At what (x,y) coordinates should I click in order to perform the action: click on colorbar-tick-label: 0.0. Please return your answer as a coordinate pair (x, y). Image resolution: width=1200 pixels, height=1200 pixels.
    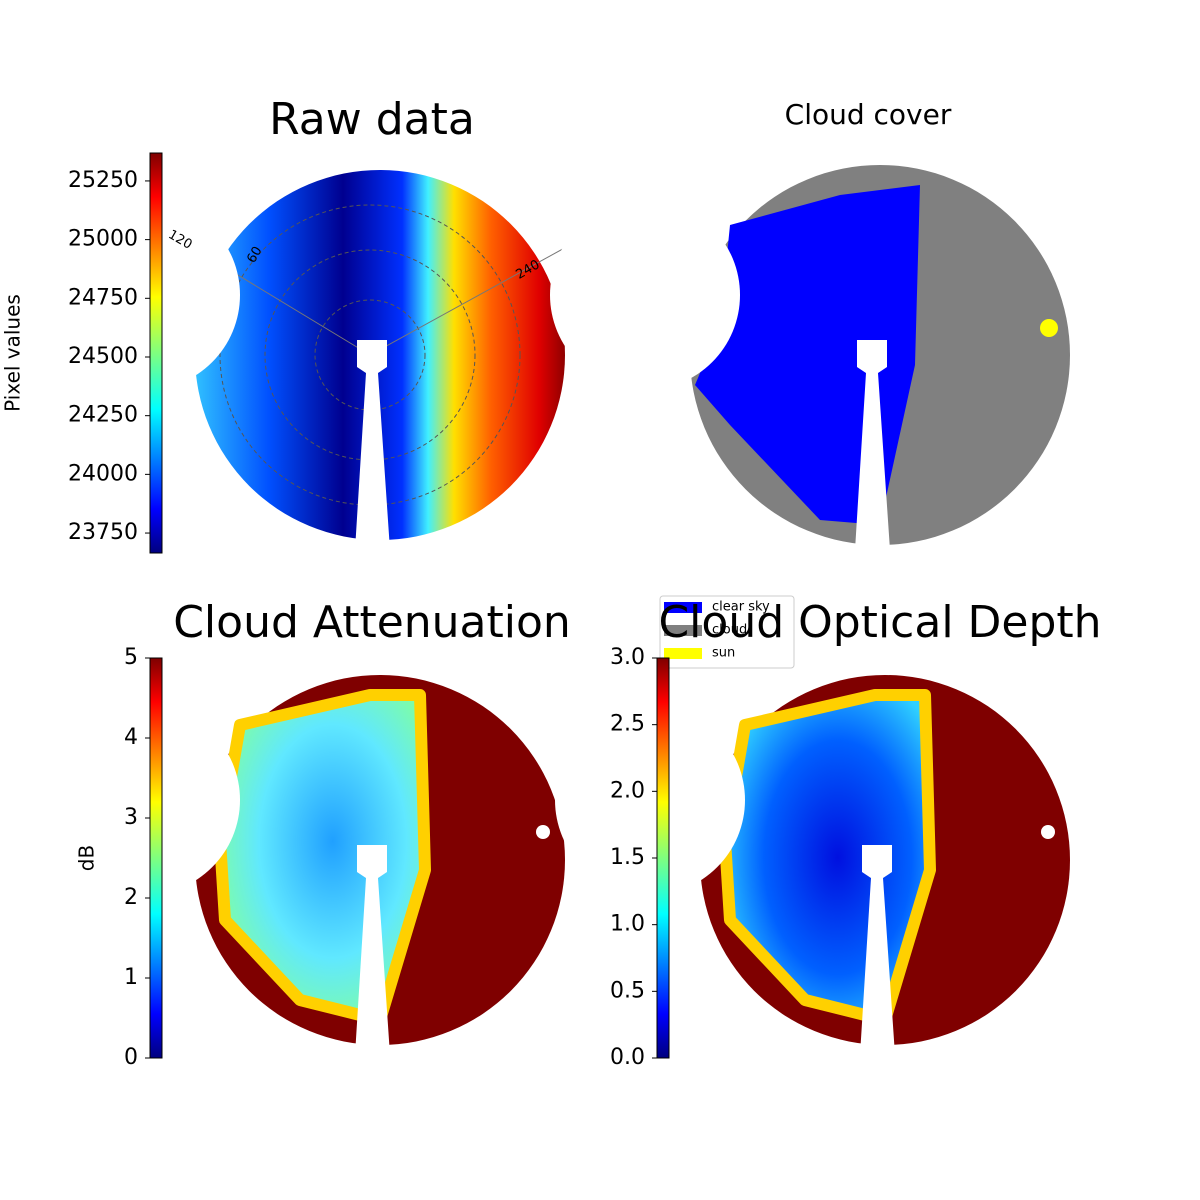
    Looking at the image, I should click on (627, 1057).